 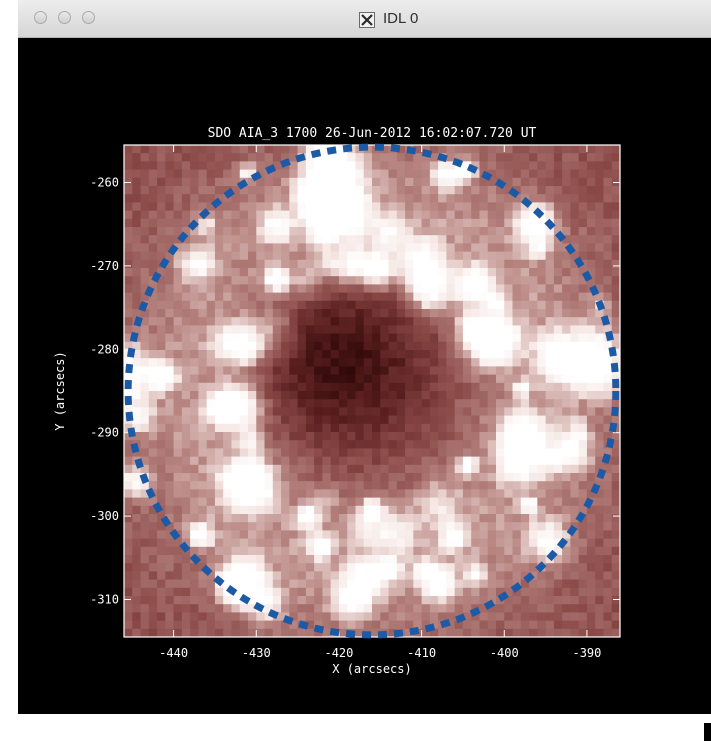 I want to click on y-axis-label: Y (arcsecs), so click(x=60, y=390).